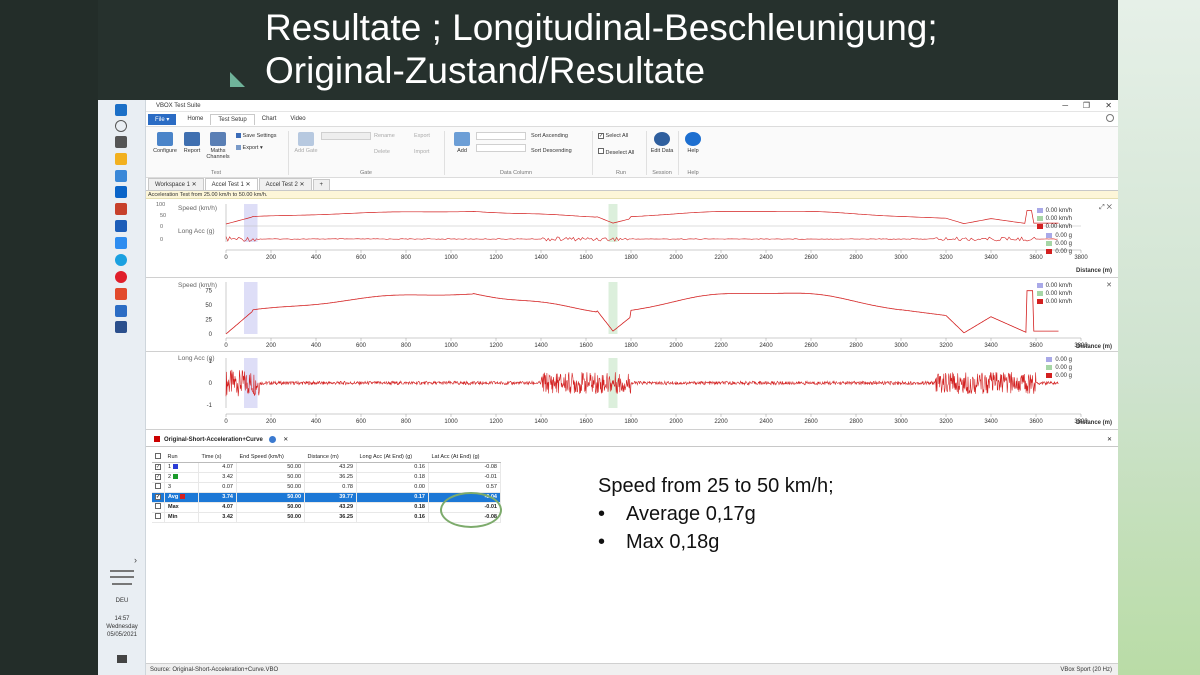  I want to click on add-column-button: Add, so click(462, 143).